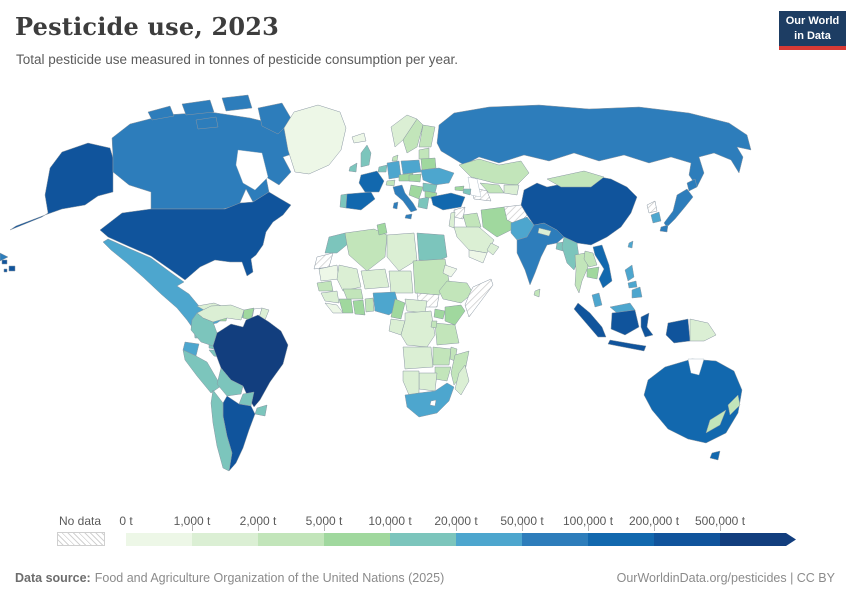 The height and width of the screenshot is (600, 850). Describe the element at coordinates (725, 578) in the screenshot. I see `attribution-link: OurWorldinData.org/pesticides | CC BY` at that location.